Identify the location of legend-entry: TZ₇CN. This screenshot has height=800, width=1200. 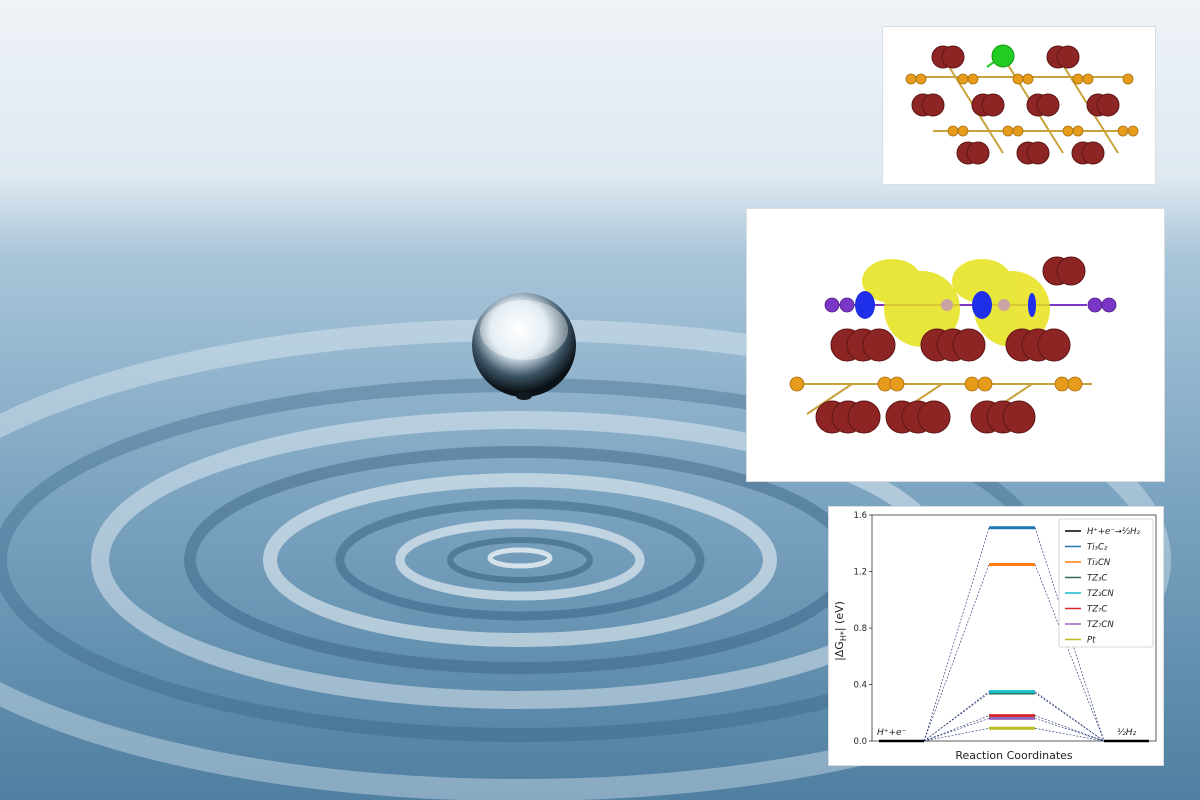
(1100, 625).